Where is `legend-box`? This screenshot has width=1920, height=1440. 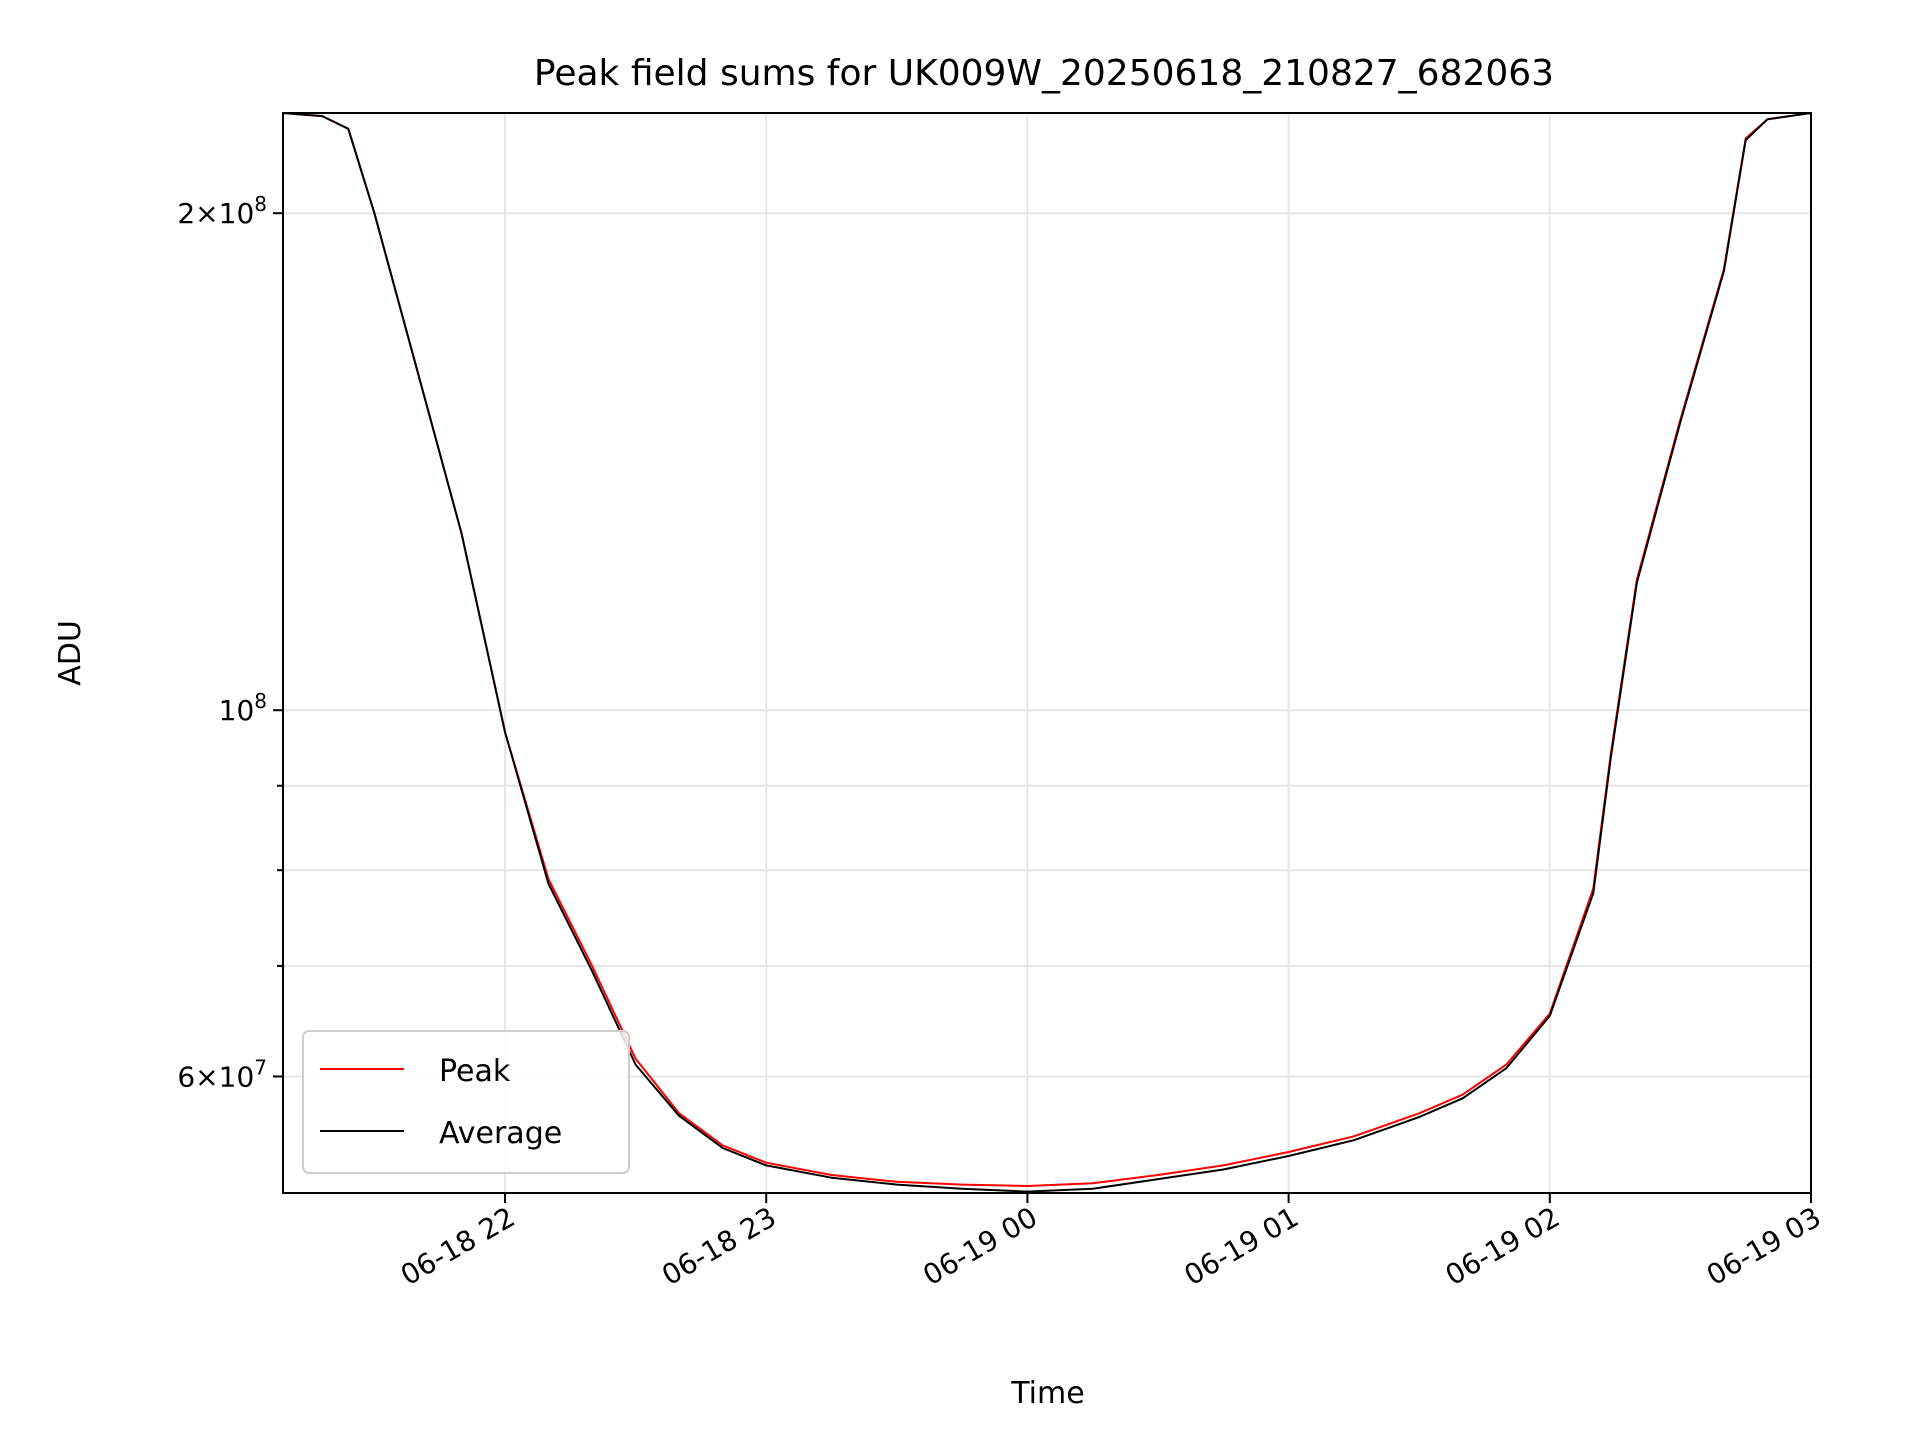 legend-box is located at coordinates (466, 1102).